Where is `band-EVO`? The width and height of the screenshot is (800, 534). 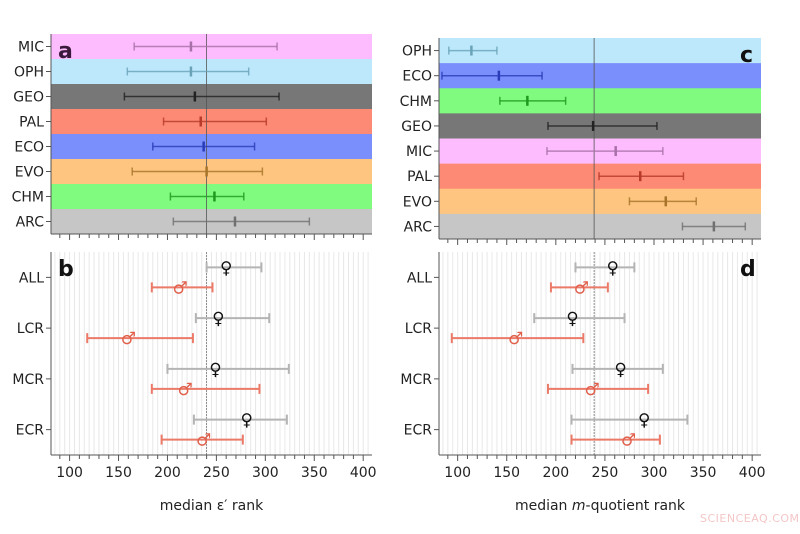
band-EVO is located at coordinates (600, 201).